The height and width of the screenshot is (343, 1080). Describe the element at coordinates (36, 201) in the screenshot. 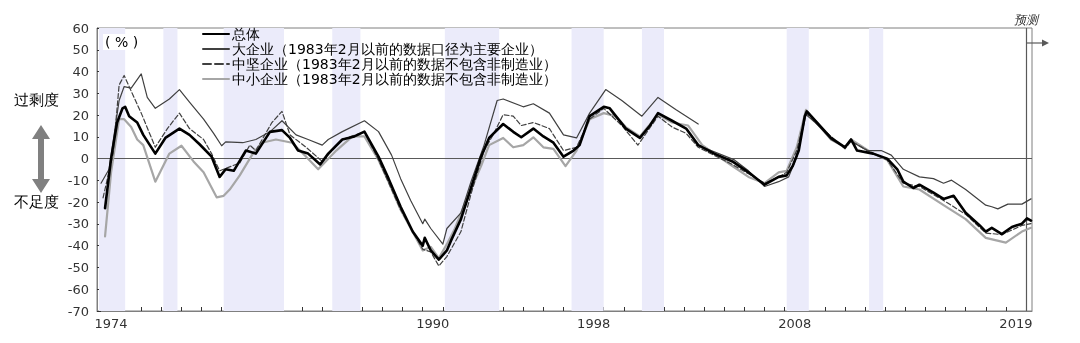

I see `text: 不足度` at that location.